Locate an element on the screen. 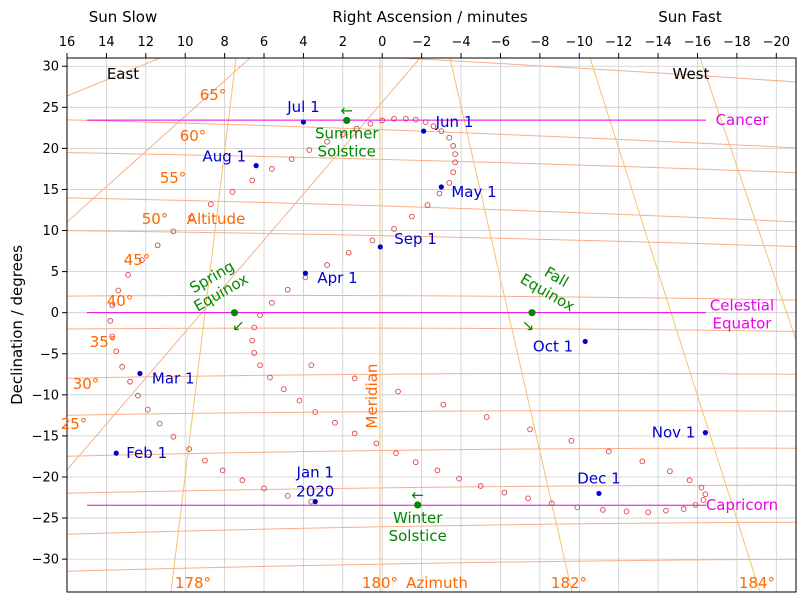 The image size is (800, 604). y-axis-title: Declination / degrees is located at coordinates (17, 325).